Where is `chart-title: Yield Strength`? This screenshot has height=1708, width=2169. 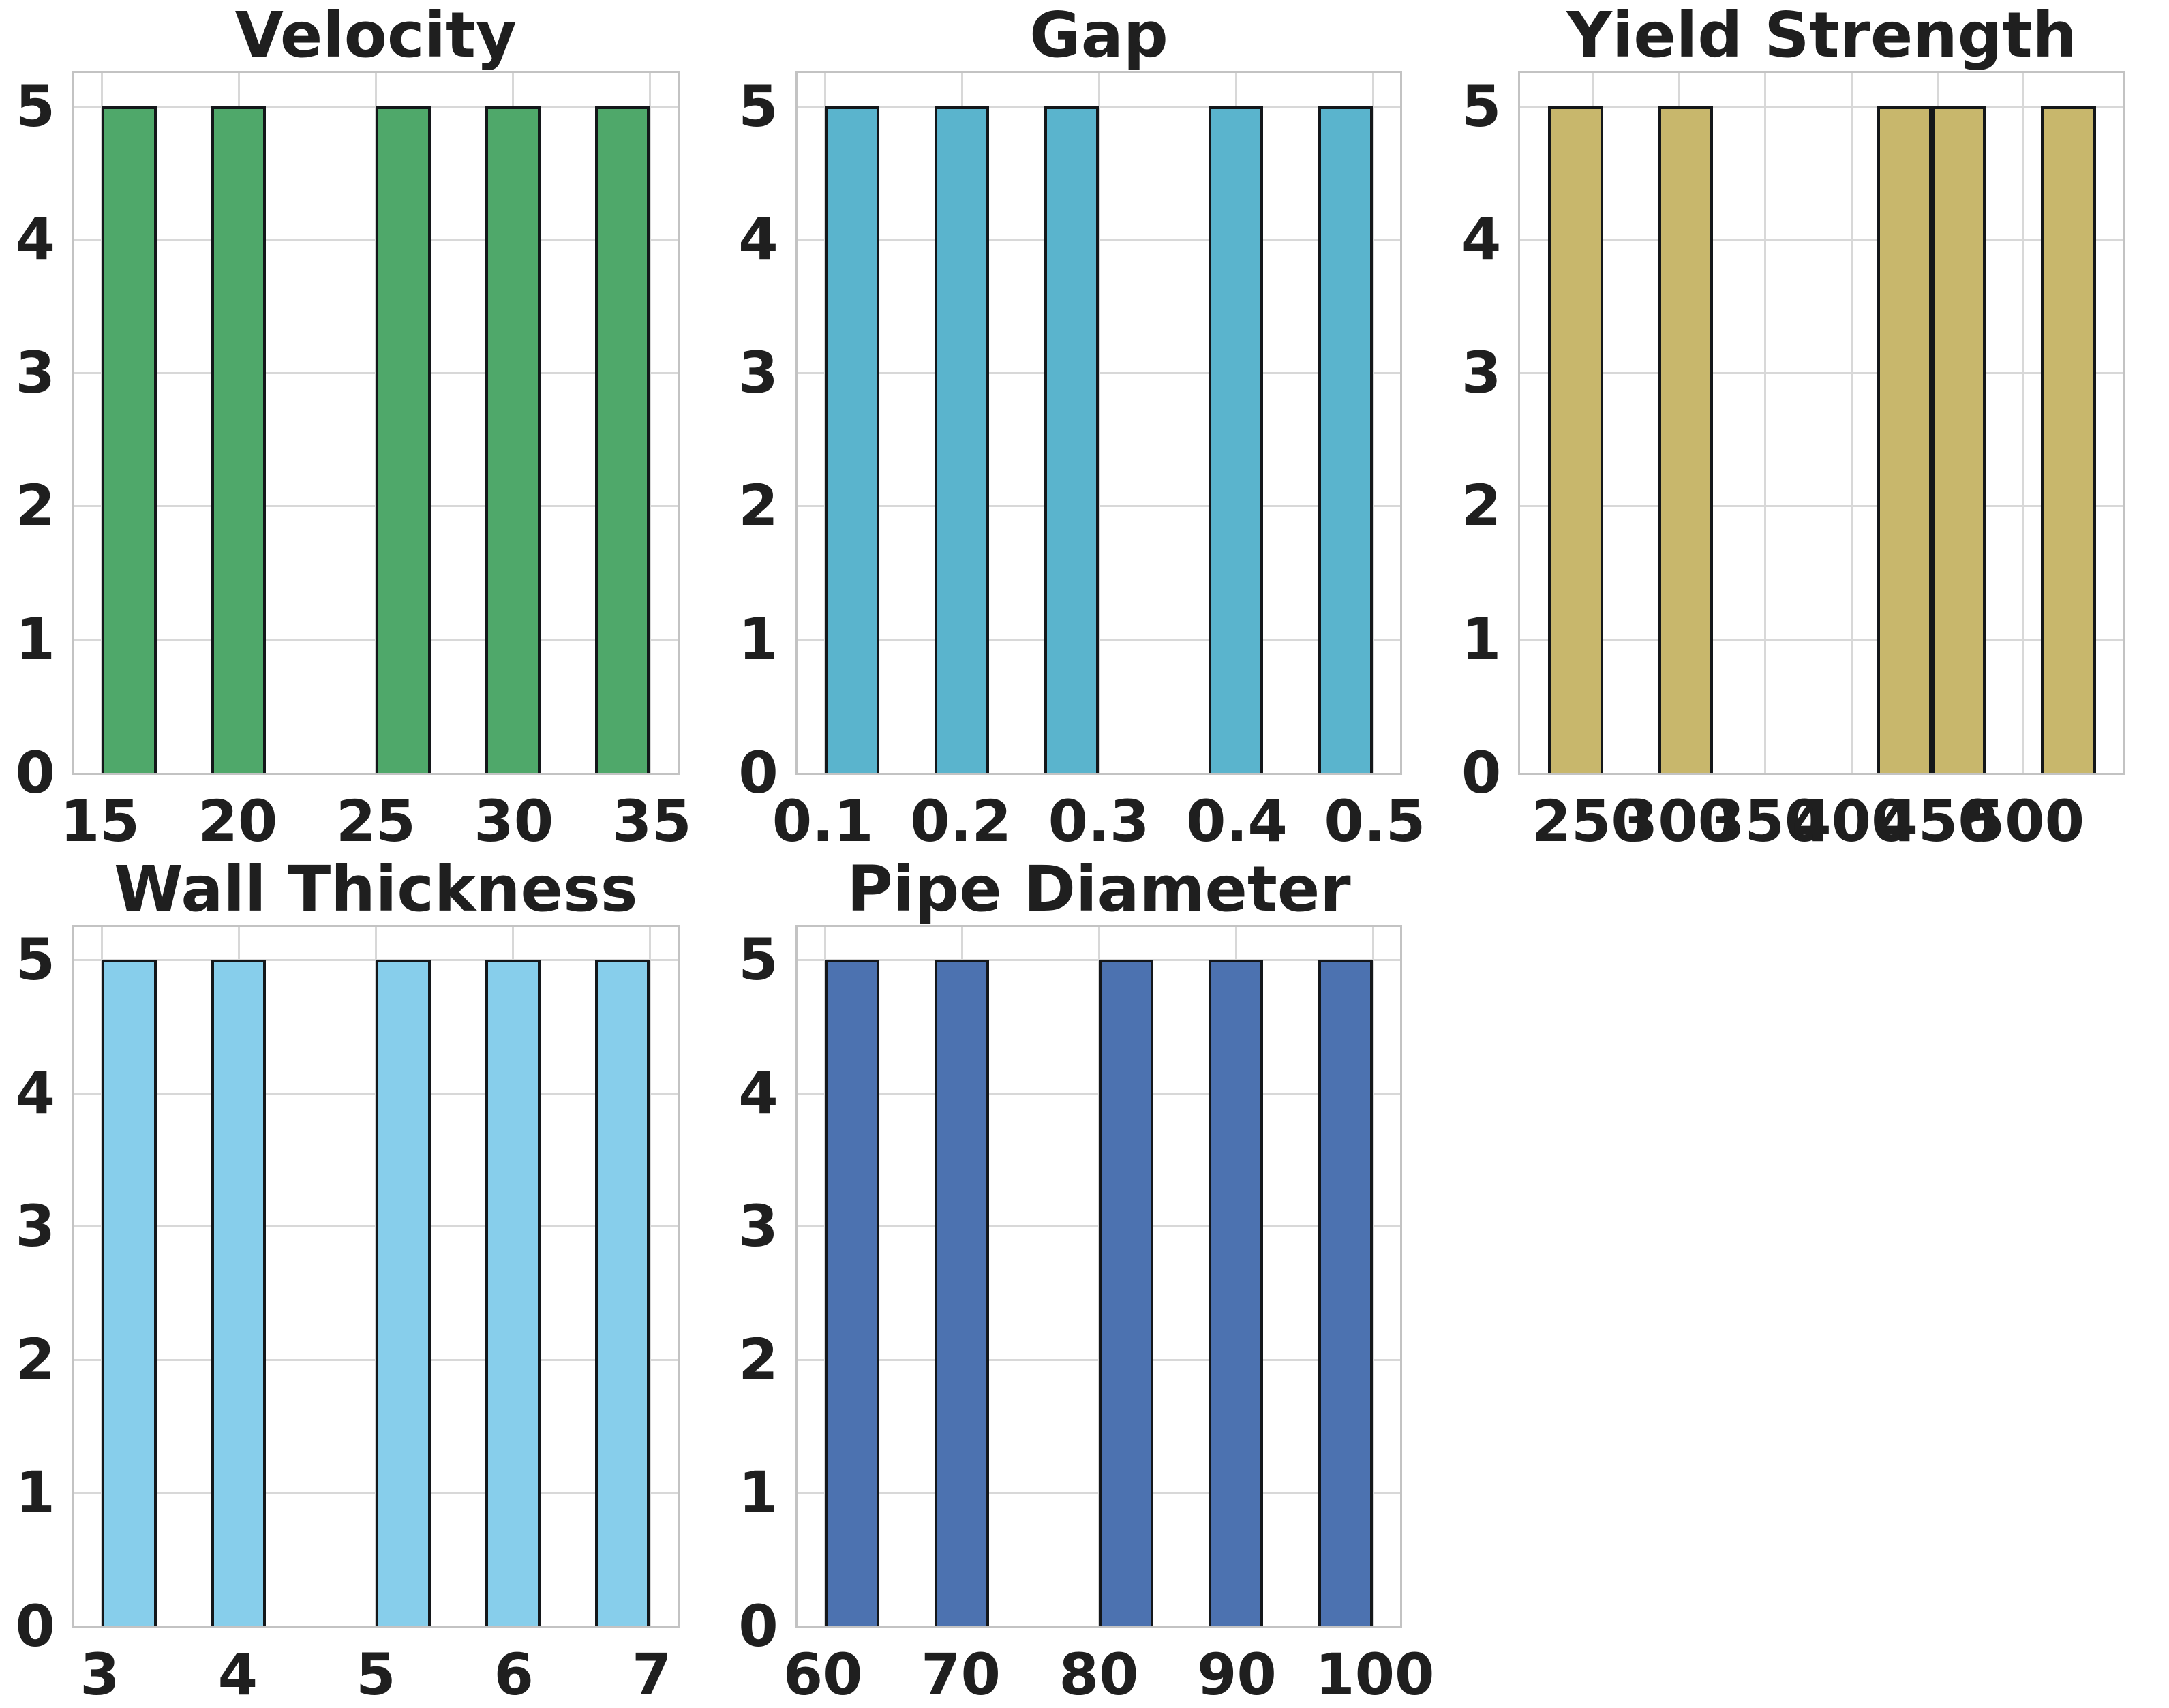
chart-title: Yield Strength is located at coordinates (1822, 36).